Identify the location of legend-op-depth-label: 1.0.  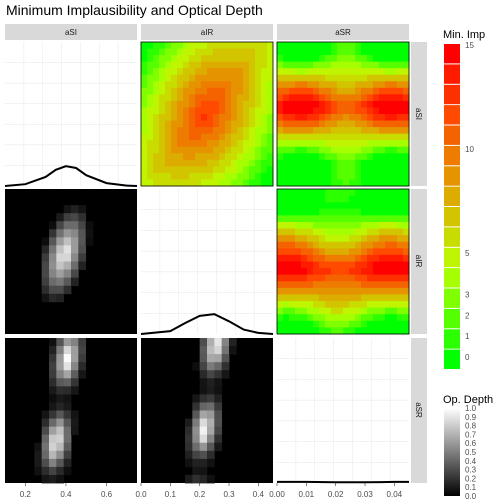
(471, 408).